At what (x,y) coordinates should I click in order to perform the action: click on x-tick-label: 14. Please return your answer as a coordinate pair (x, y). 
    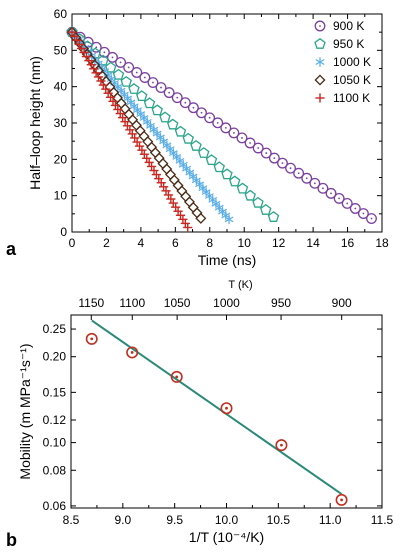
    Looking at the image, I should click on (313, 243).